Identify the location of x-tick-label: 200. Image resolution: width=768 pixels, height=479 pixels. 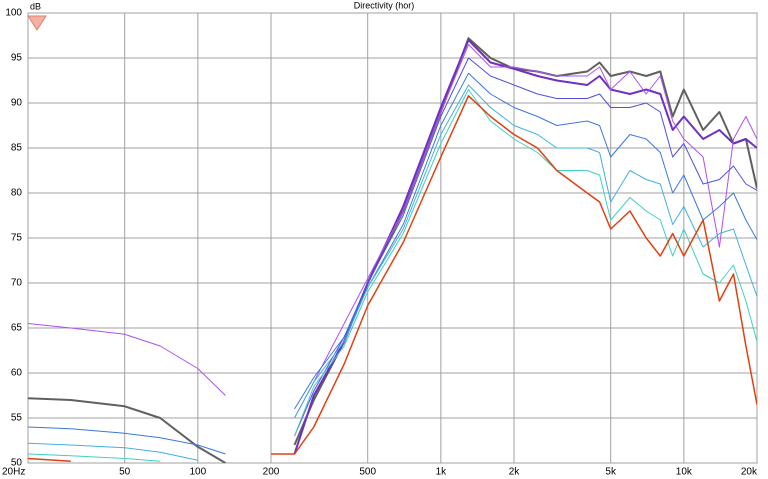
(271, 472).